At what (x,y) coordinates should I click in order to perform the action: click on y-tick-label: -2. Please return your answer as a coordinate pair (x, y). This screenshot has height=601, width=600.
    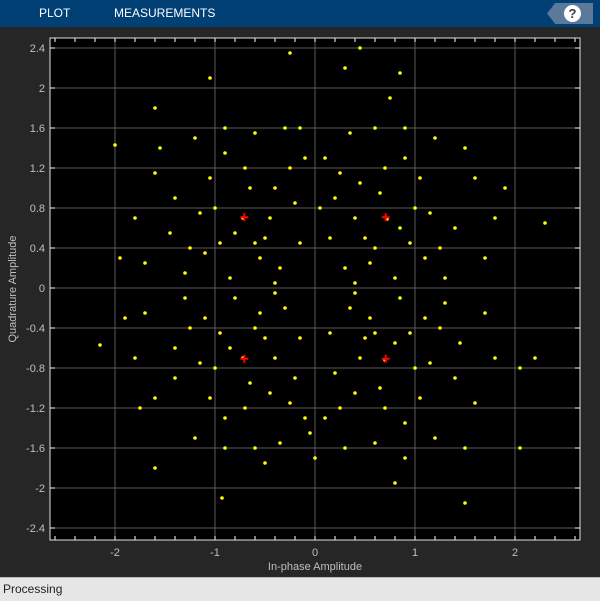
    Looking at the image, I should click on (40, 489).